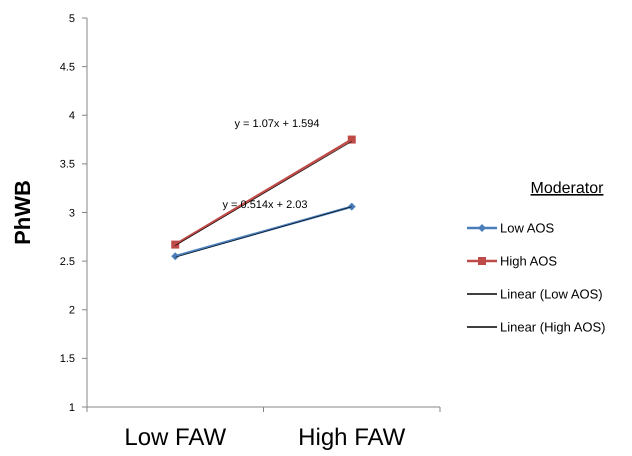 This screenshot has width=632, height=456. Describe the element at coordinates (567, 188) in the screenshot. I see `legend-title: Moderator` at that location.